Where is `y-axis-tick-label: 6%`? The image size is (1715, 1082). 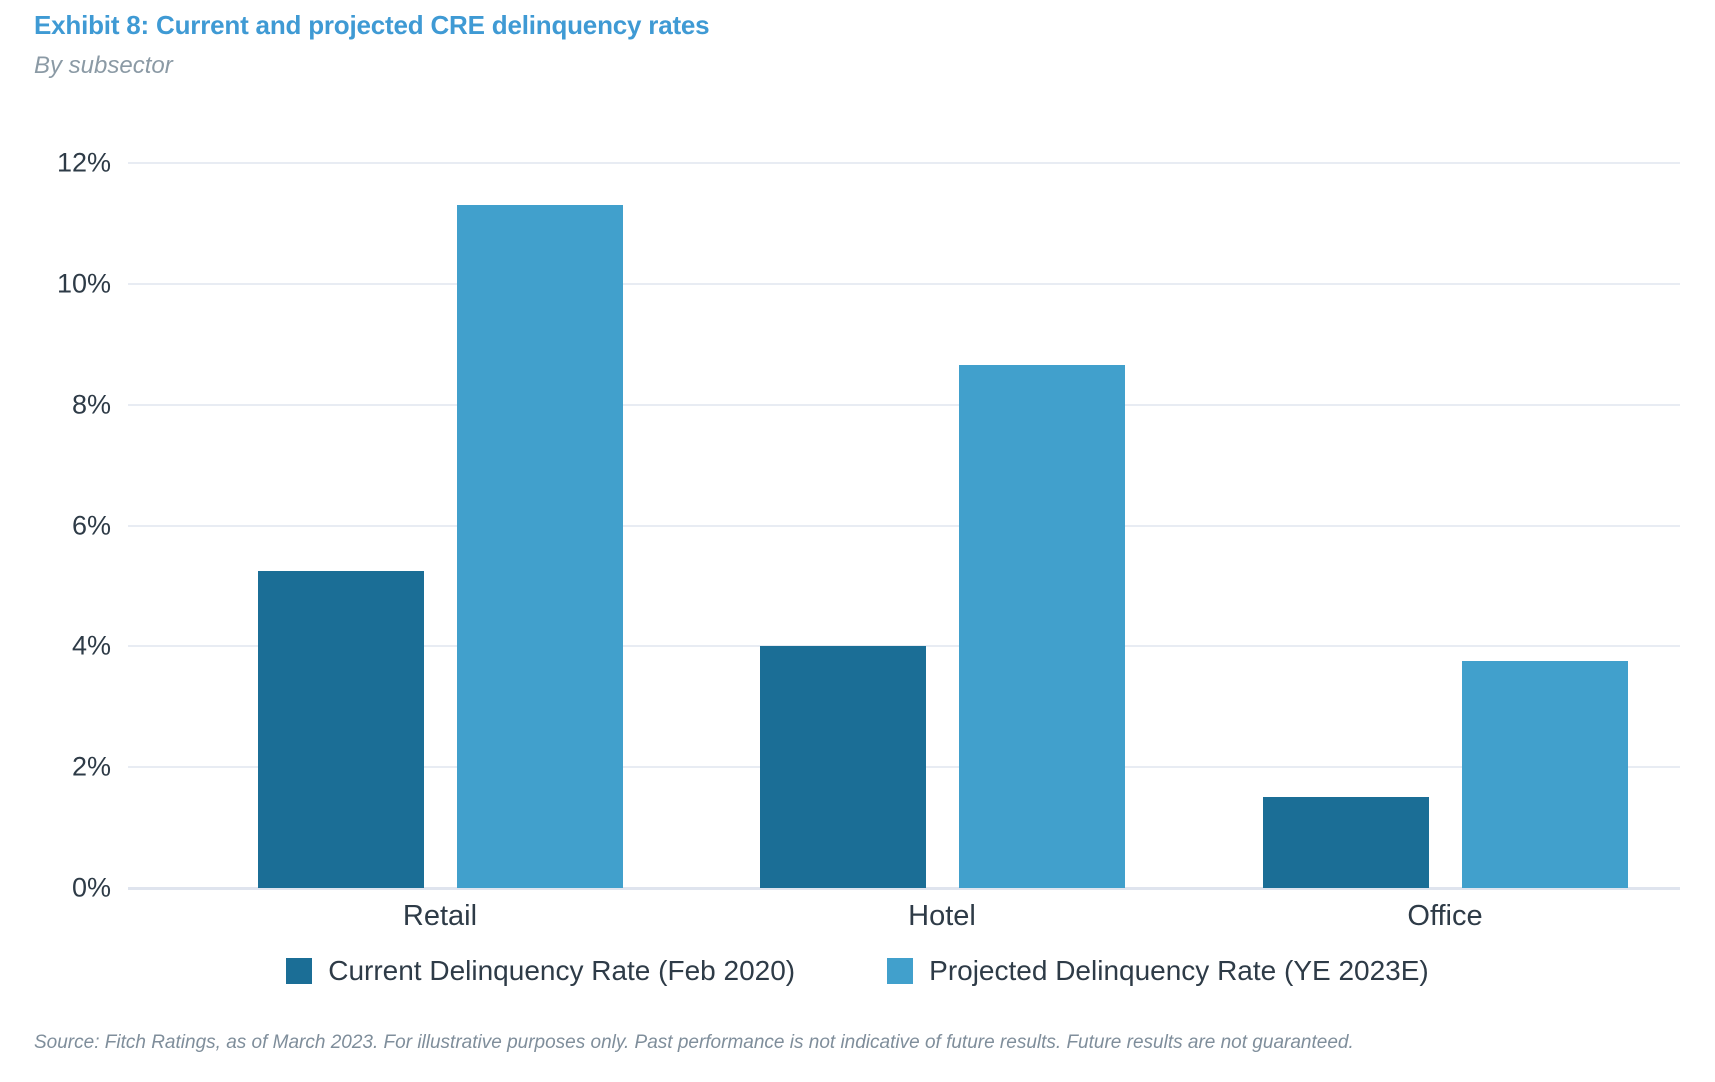
y-axis-tick-label: 6% is located at coordinates (91, 525).